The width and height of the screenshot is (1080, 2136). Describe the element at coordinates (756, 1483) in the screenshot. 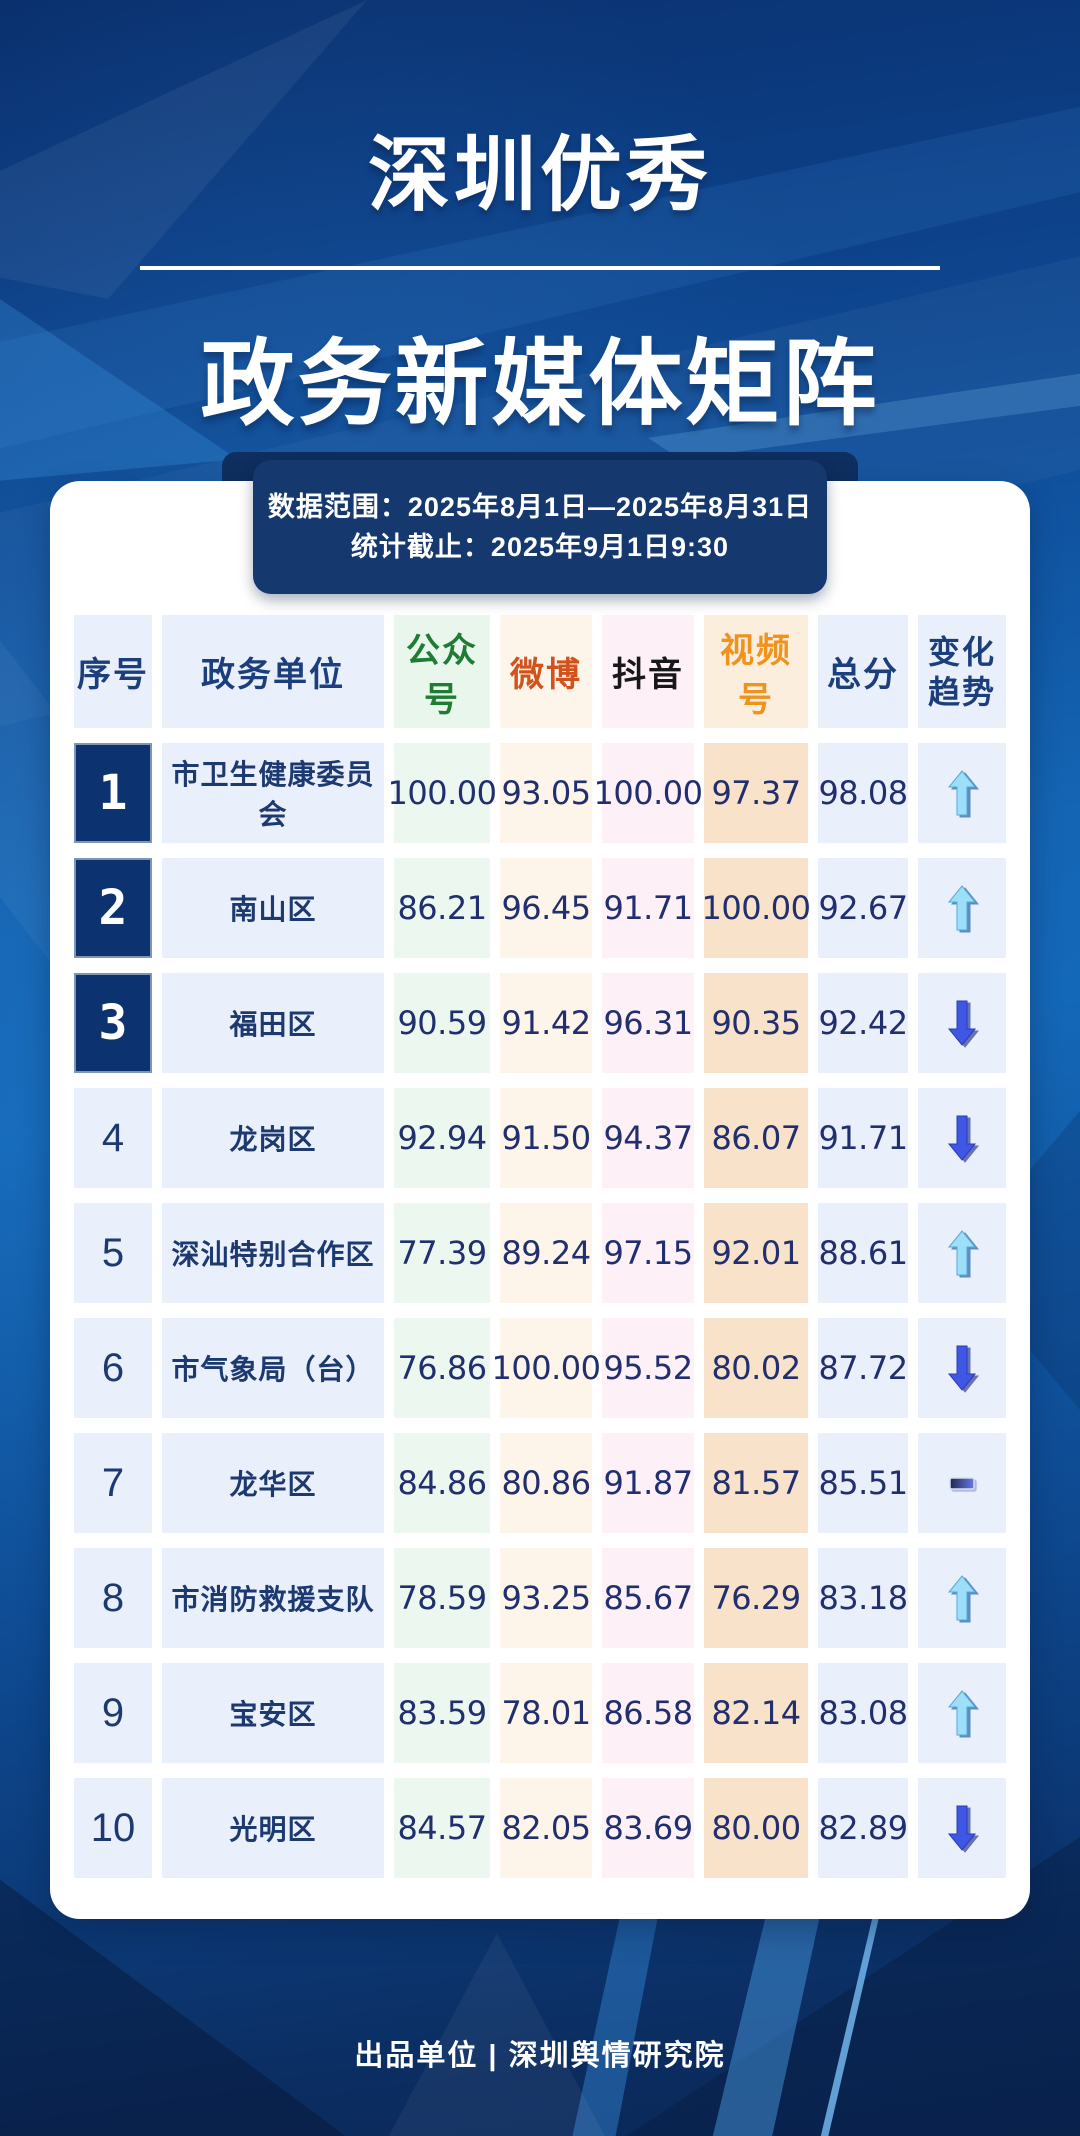

I see `sph-score: 81.57` at that location.